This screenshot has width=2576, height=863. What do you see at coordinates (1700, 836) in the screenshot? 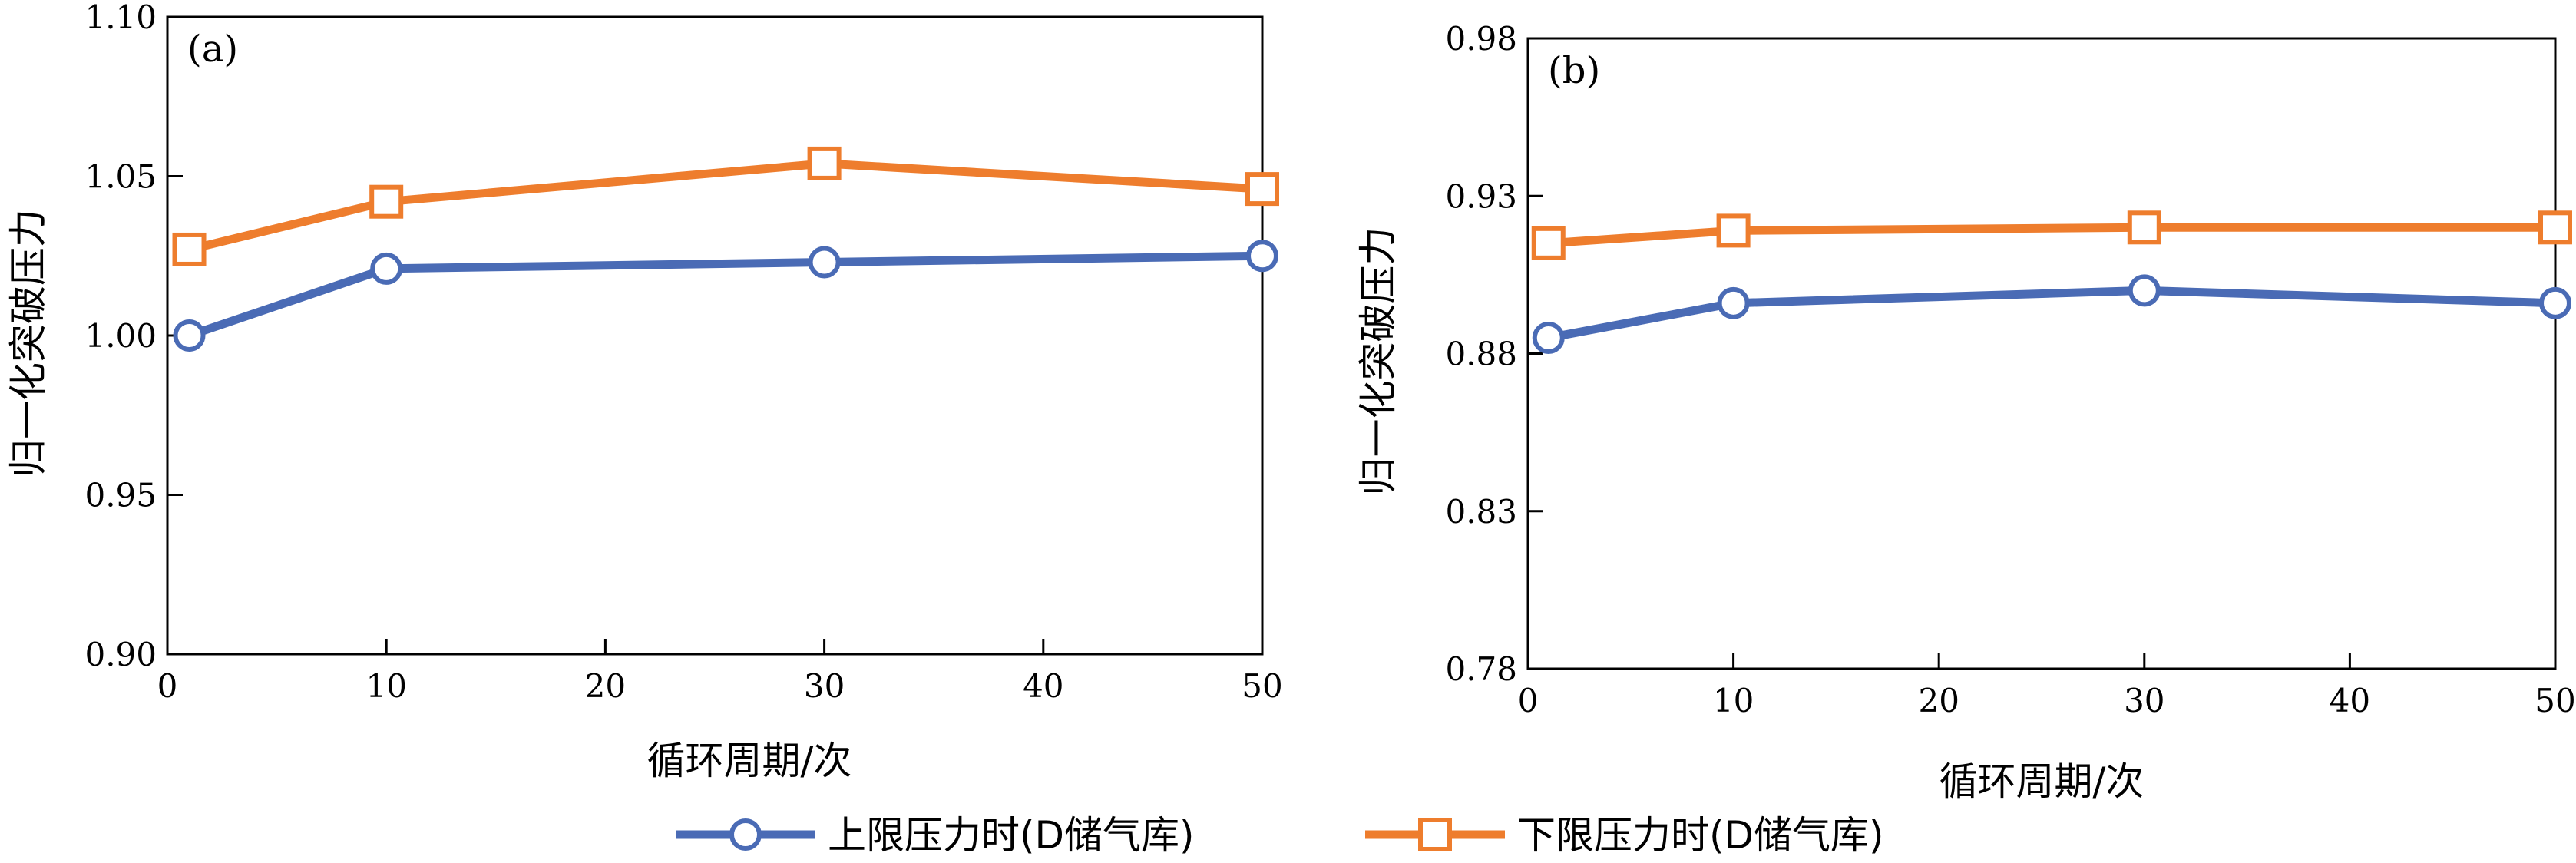
I see `legend-label-lower: 下限压力时(D储气库)` at bounding box center [1700, 836].